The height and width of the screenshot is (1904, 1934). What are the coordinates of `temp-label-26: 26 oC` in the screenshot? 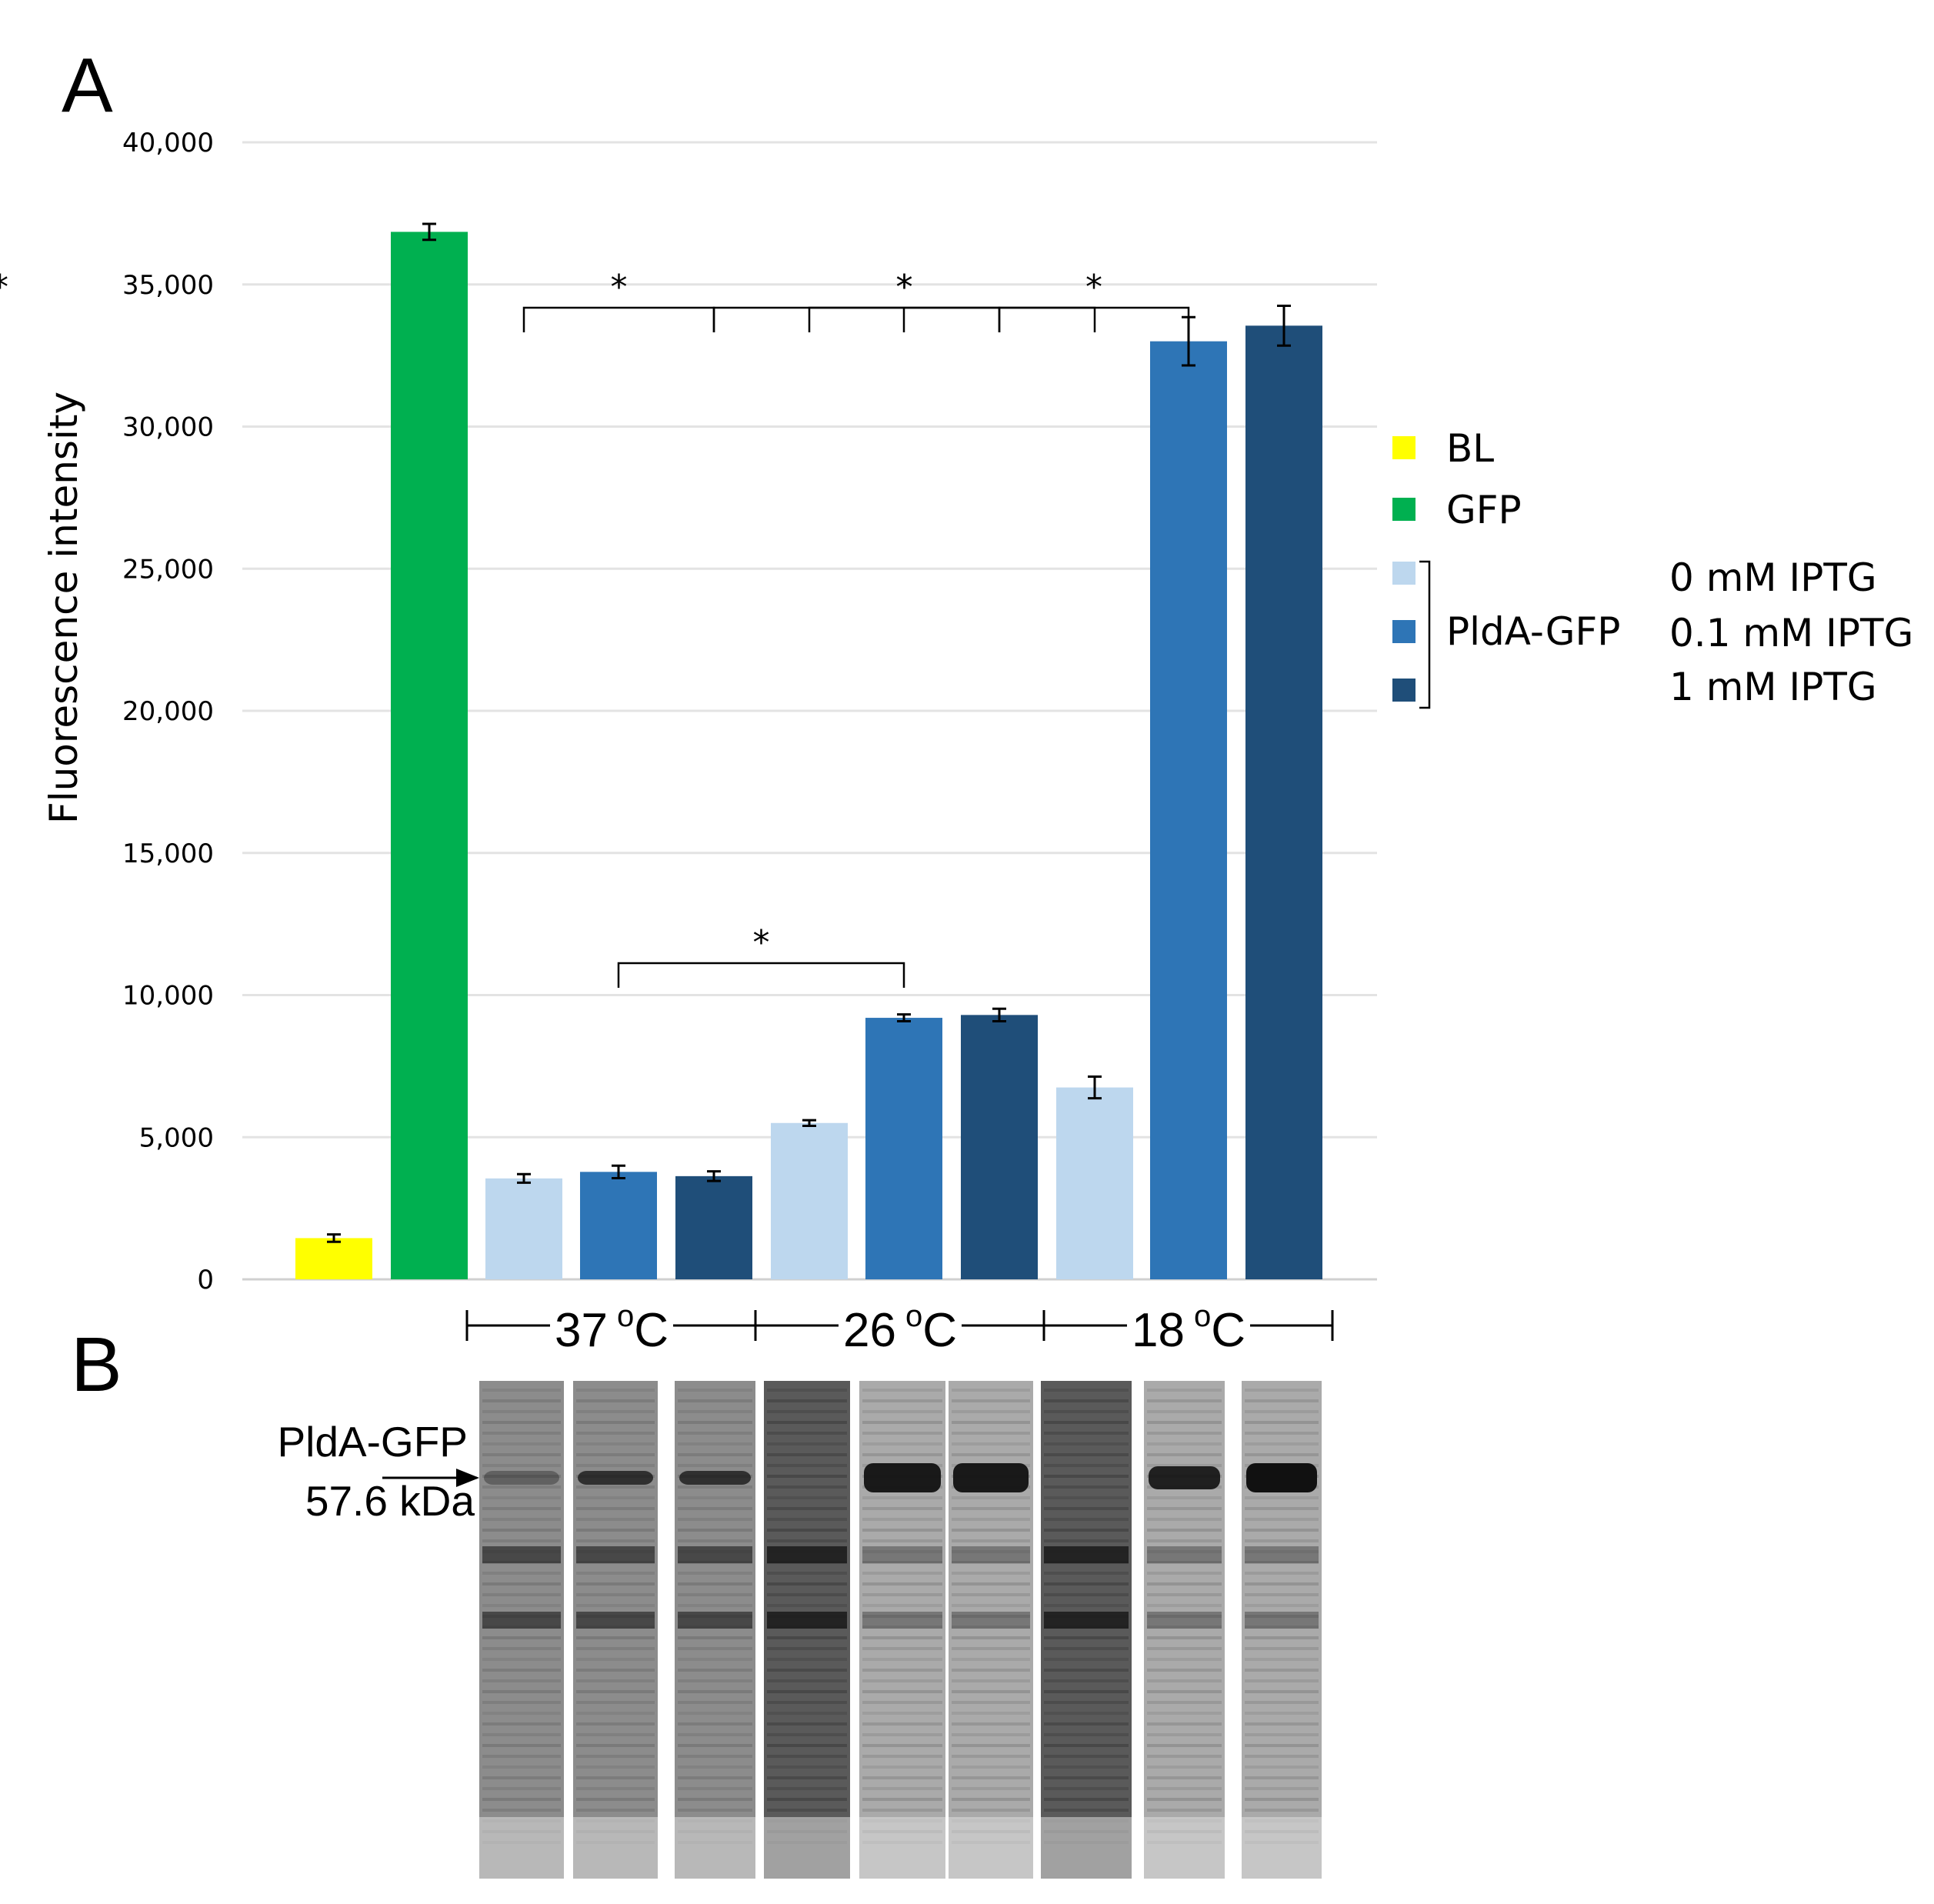 It's located at (900, 1328).